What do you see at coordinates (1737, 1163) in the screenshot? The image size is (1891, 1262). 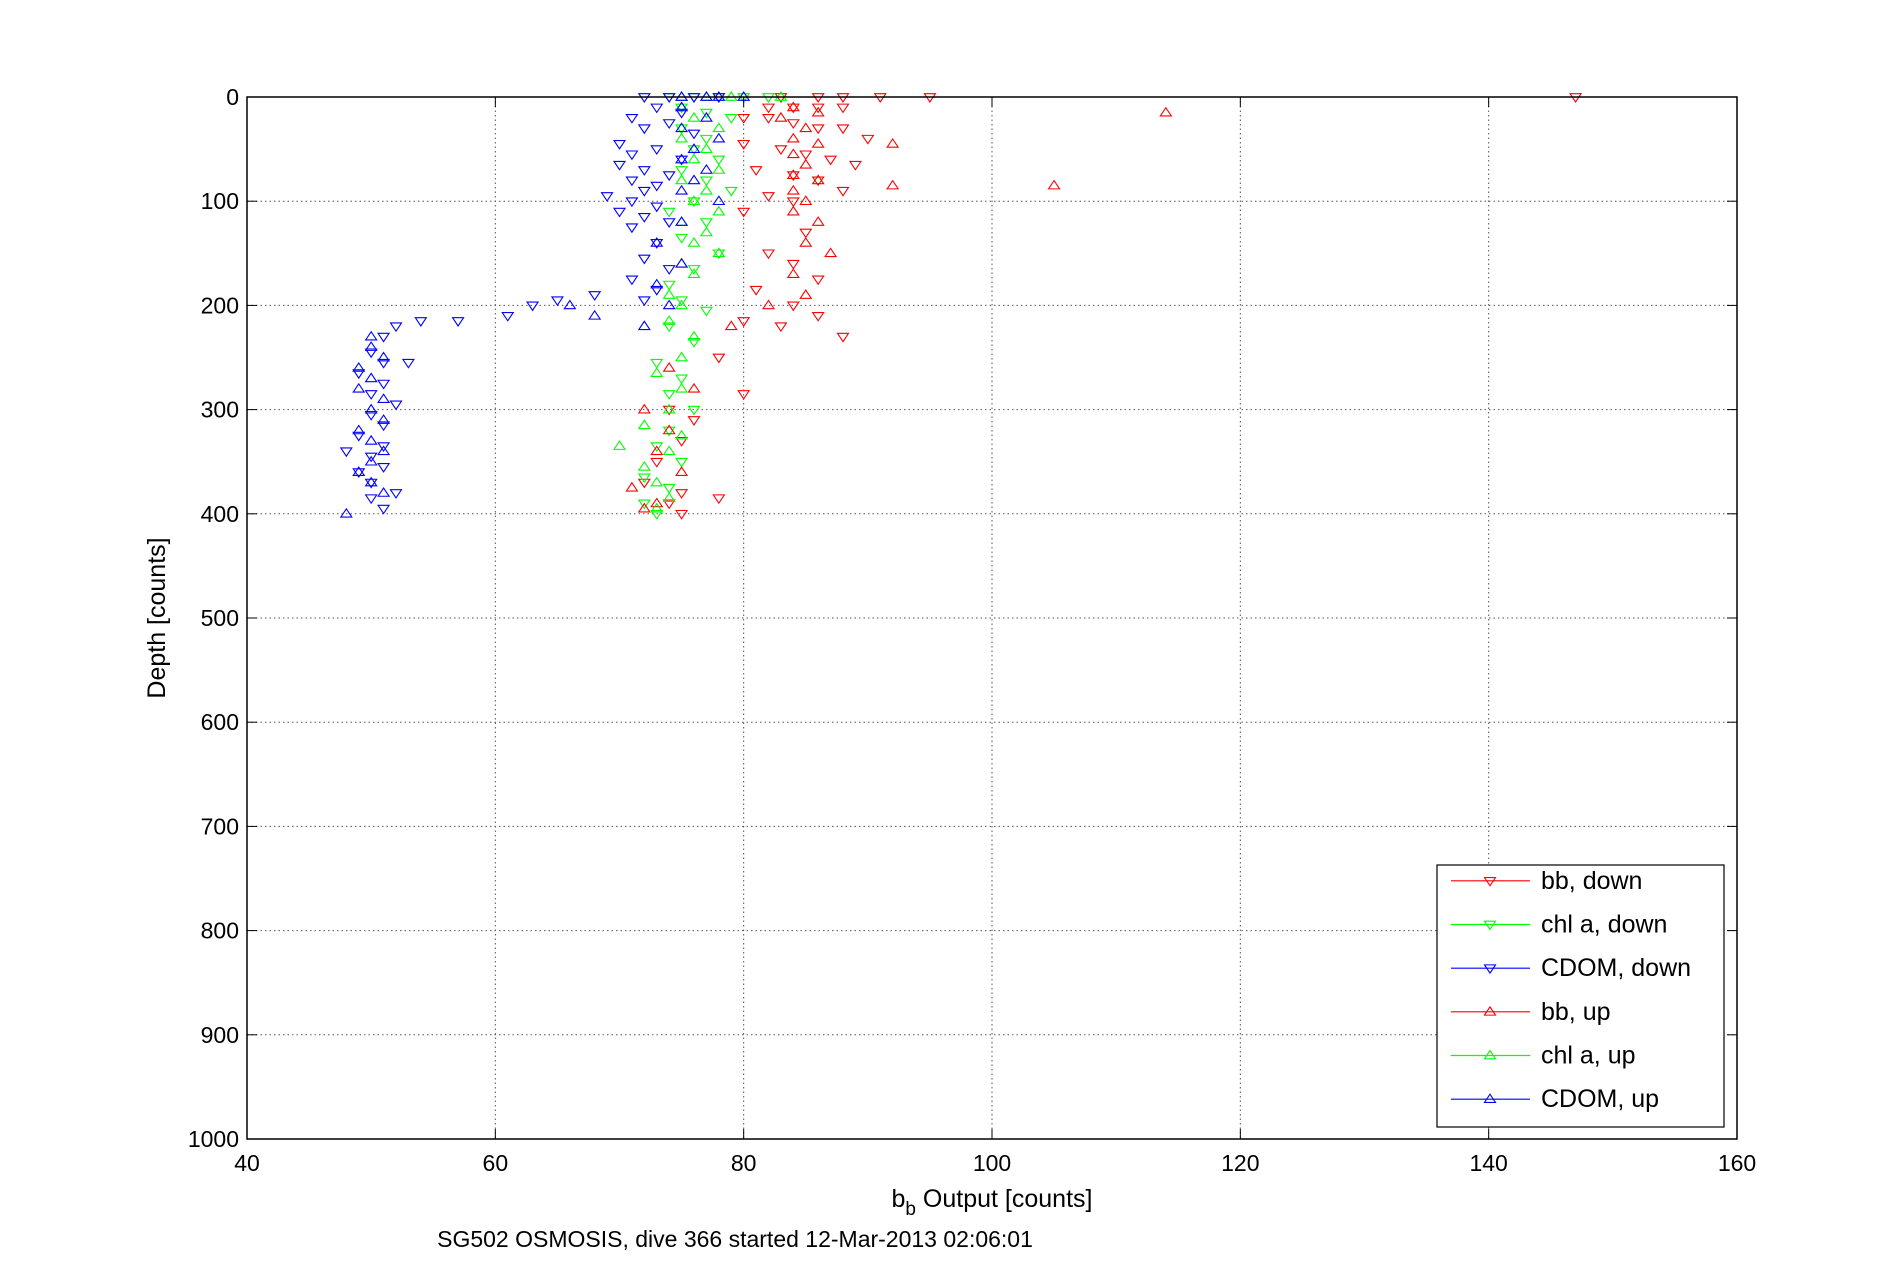 I see `x-tick-label: 160` at bounding box center [1737, 1163].